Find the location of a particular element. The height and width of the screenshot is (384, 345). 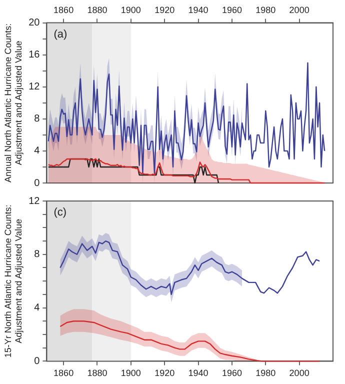

y-axis-title: 15-Yr North Atlantic Hurricane Counts: Adjustment and Adjusted Value is located at coordinates (13, 281).